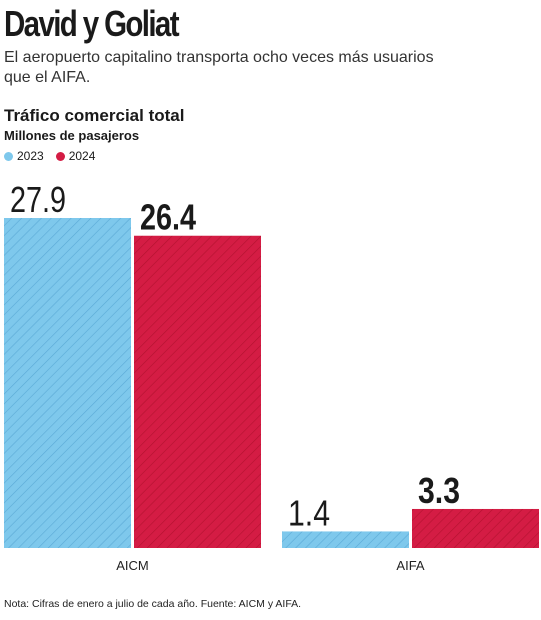 The image size is (541, 620). Describe the element at coordinates (30, 156) in the screenshot. I see `legend-label-2023: 2023` at that location.